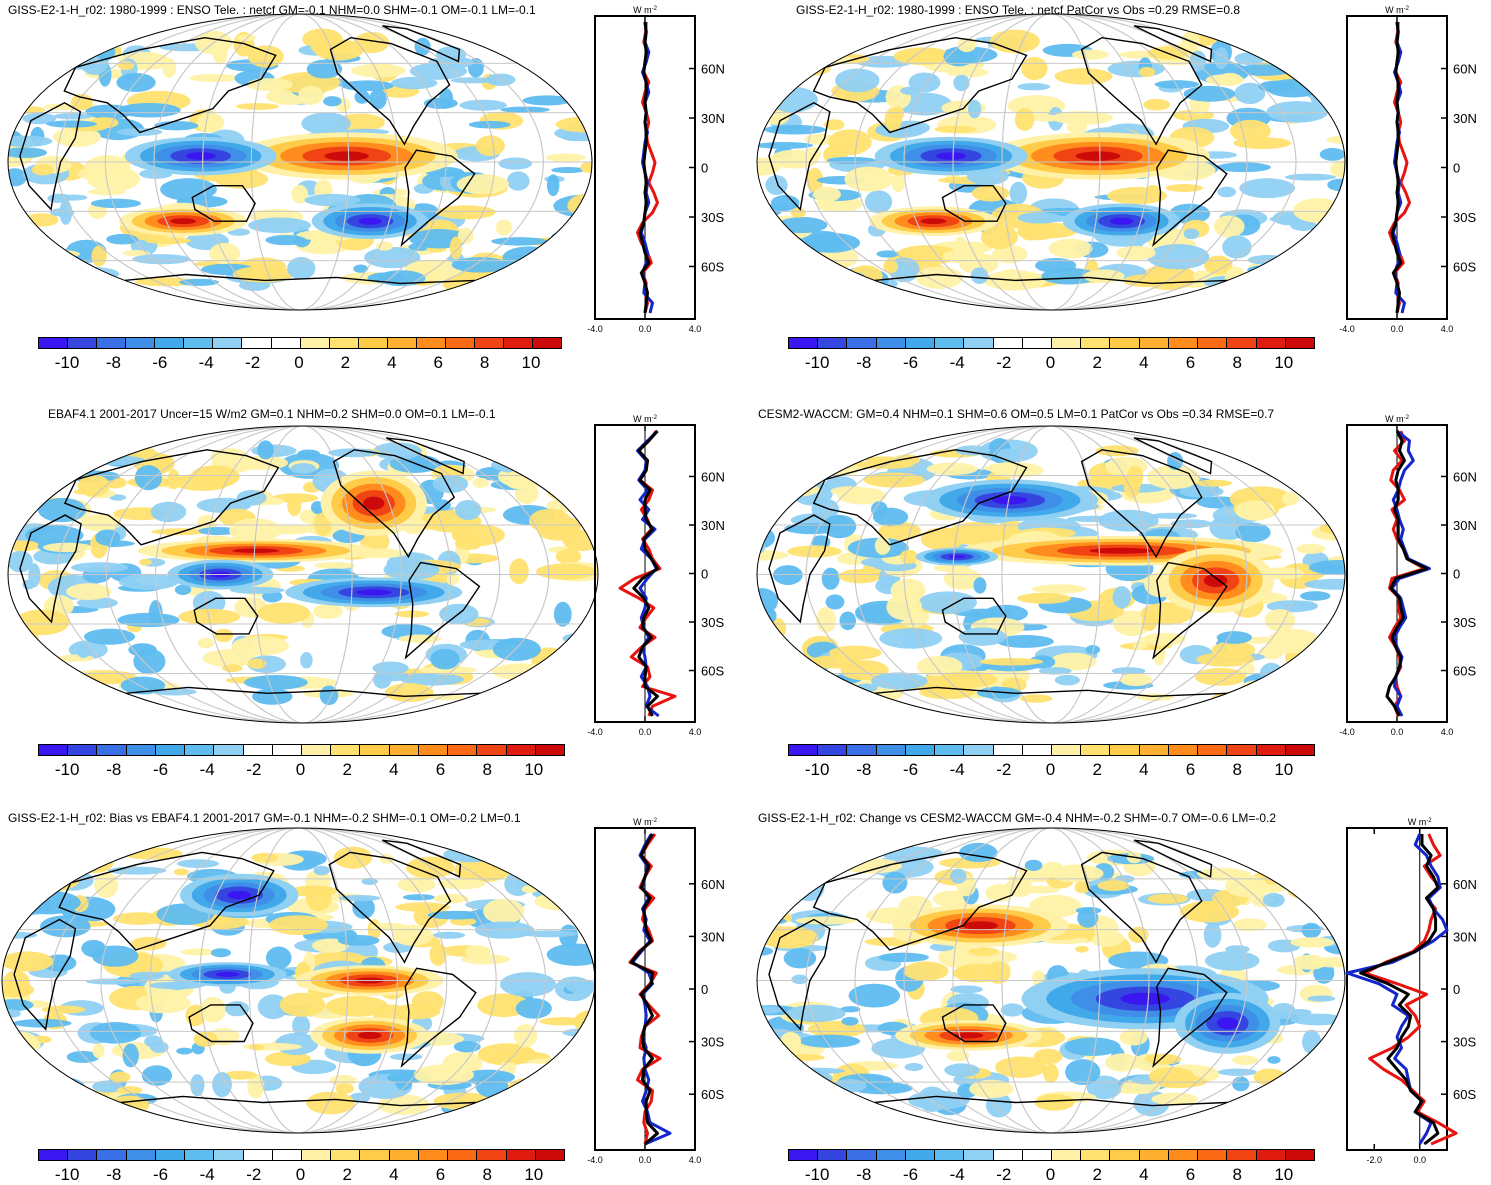 This screenshot has width=1491, height=1185. I want to click on colorbar-label: 6, so click(438, 362).